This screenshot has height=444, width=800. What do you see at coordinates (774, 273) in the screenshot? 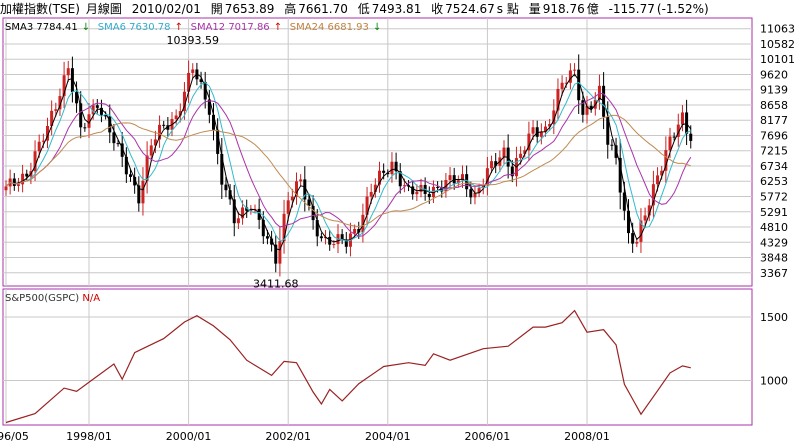
I see `upper-y-tick-label: 3367` at bounding box center [774, 273].